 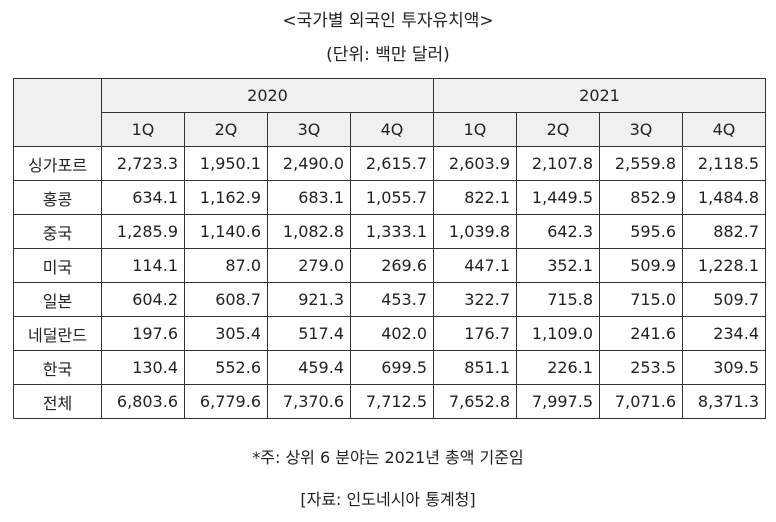 What do you see at coordinates (226, 333) in the screenshot?
I see `value-cell: 305.4` at bounding box center [226, 333].